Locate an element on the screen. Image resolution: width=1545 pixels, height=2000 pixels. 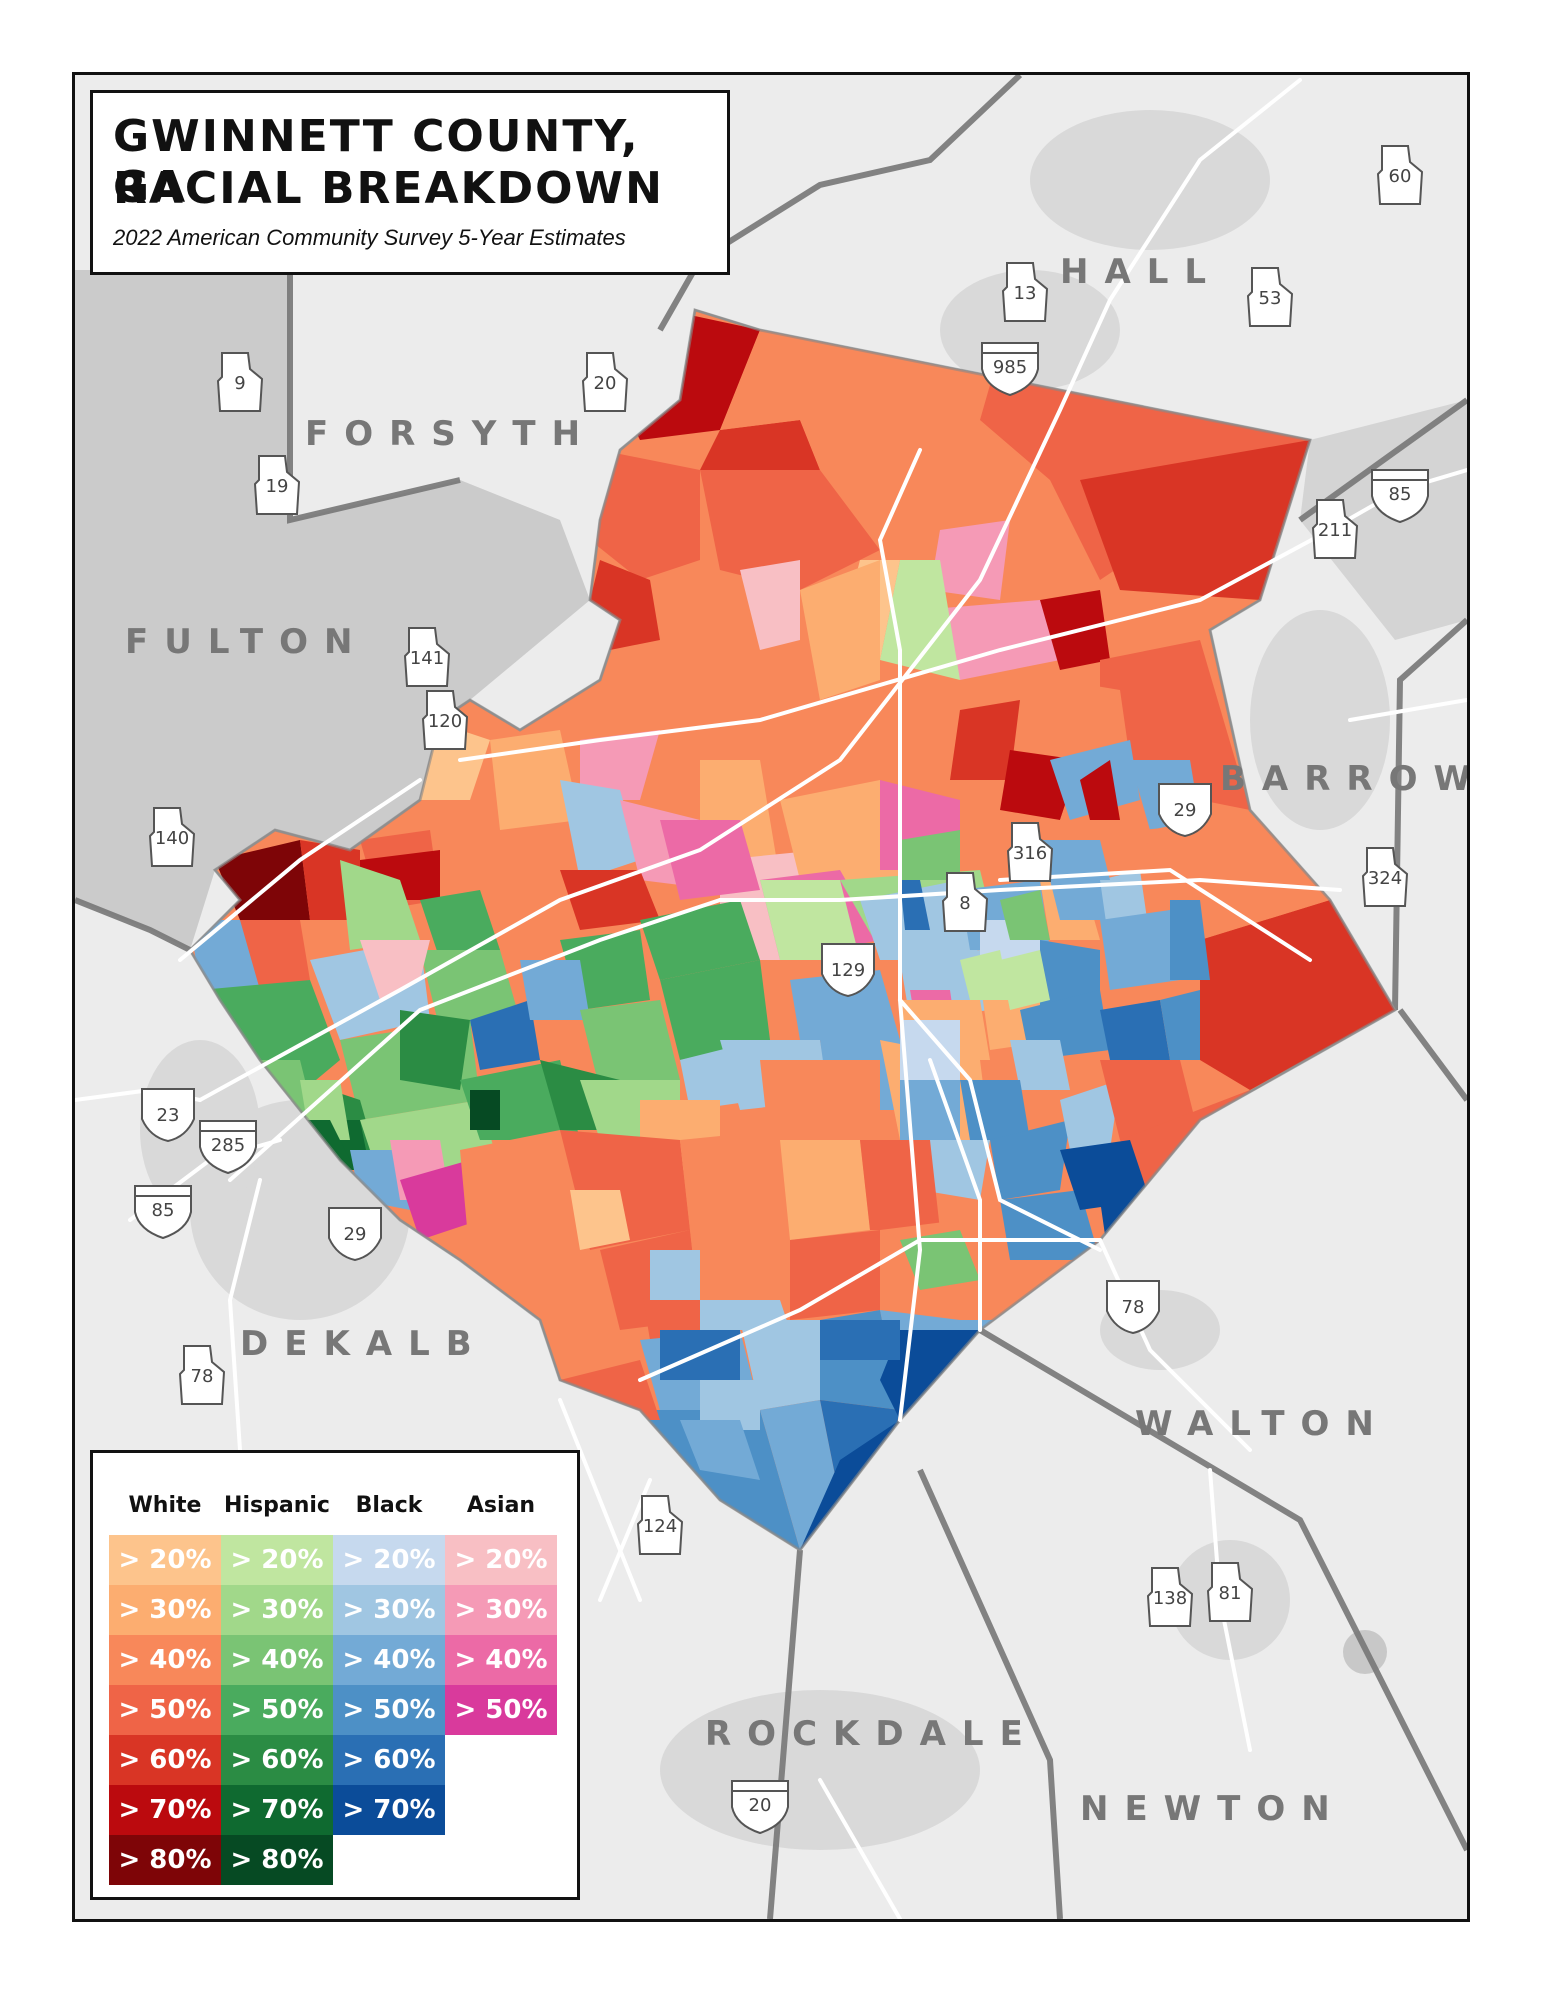
highway-shield: 8 is located at coordinates (965, 902).